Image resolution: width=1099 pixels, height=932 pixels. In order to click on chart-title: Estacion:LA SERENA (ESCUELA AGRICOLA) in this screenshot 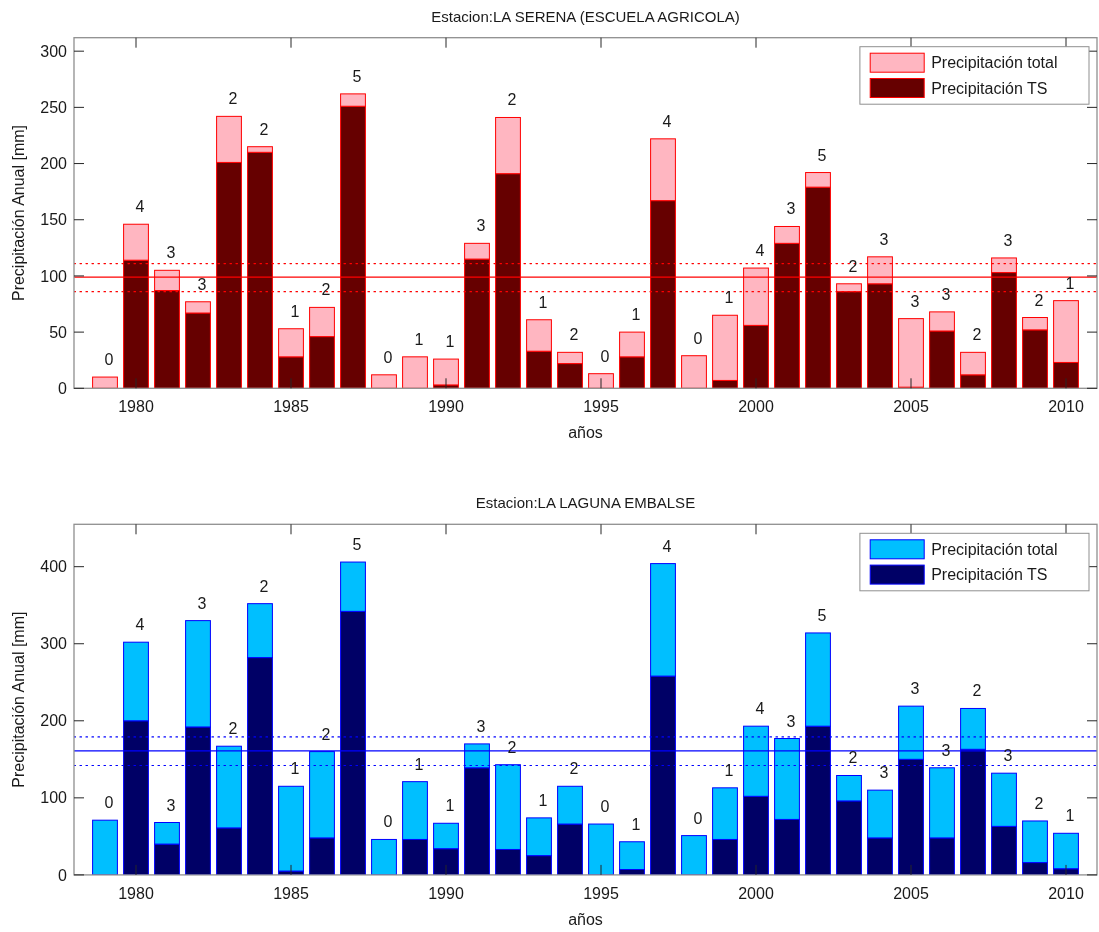, I will do `click(585, 16)`.